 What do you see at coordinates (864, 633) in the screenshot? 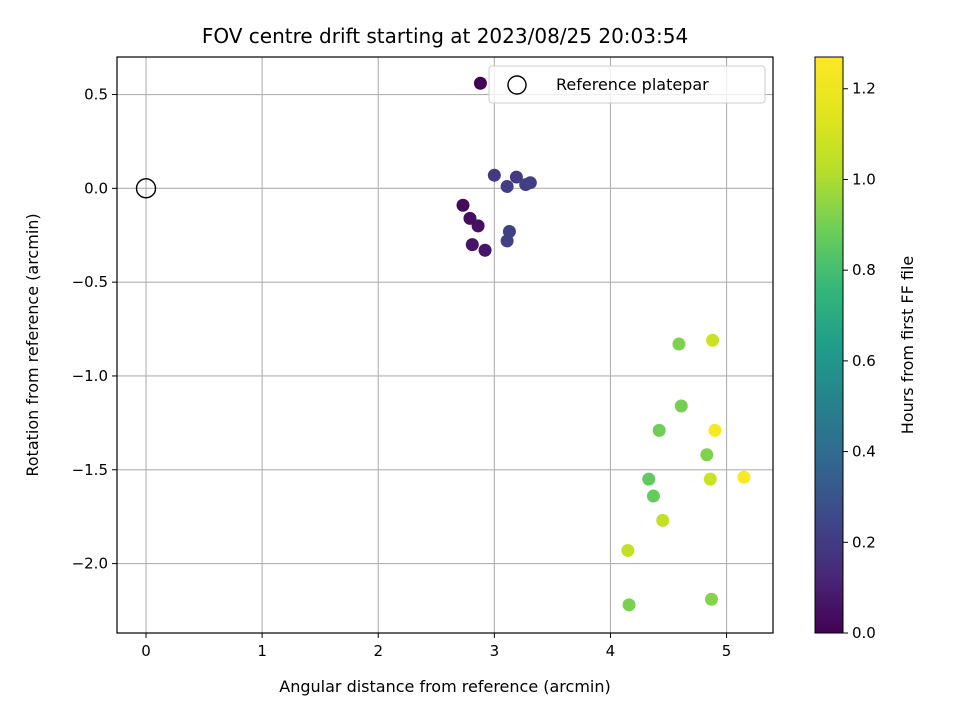
I see `colorbar-tick-label: 0.0` at bounding box center [864, 633].